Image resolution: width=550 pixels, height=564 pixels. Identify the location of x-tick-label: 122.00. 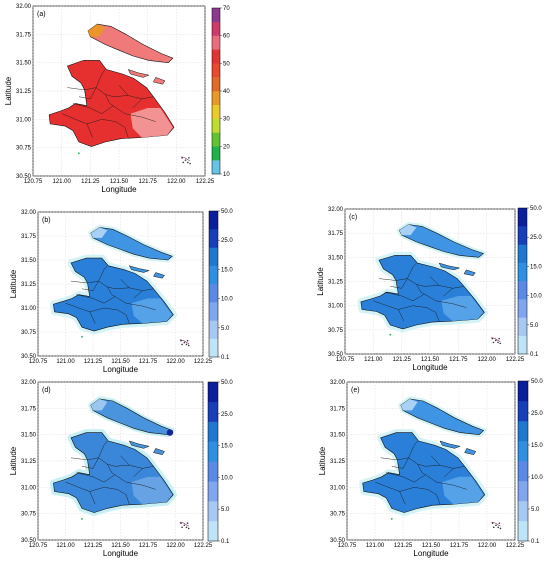
(487, 546).